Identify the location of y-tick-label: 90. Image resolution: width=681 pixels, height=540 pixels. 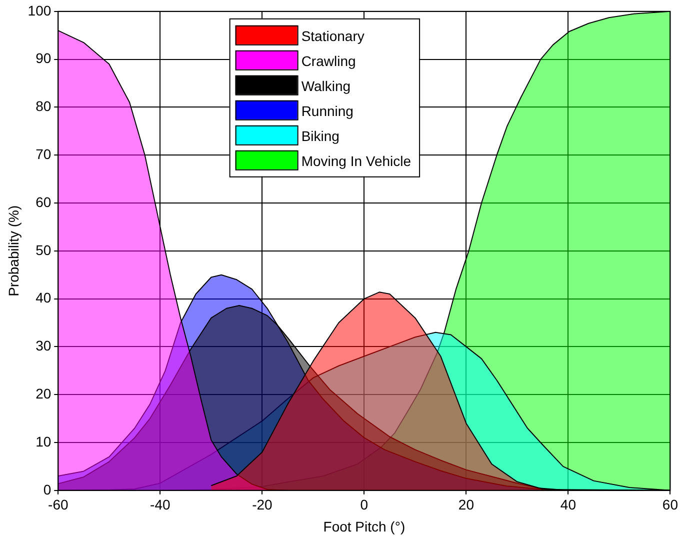
(44, 58).